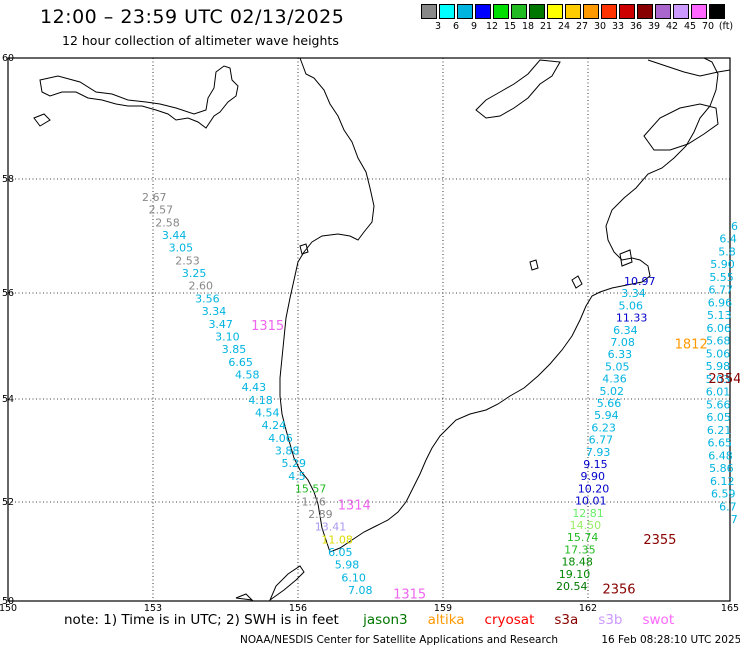 The image size is (740, 650). Describe the element at coordinates (492, 26) in the screenshot. I see `scale-label: 12` at that location.